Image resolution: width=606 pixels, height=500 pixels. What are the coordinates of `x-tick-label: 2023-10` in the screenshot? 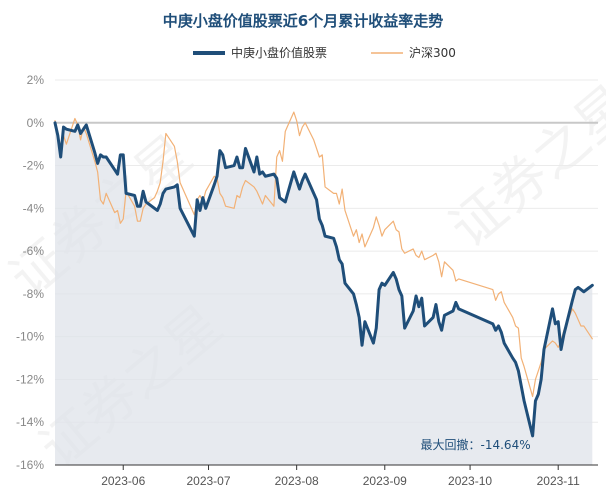 It's located at (470, 481).